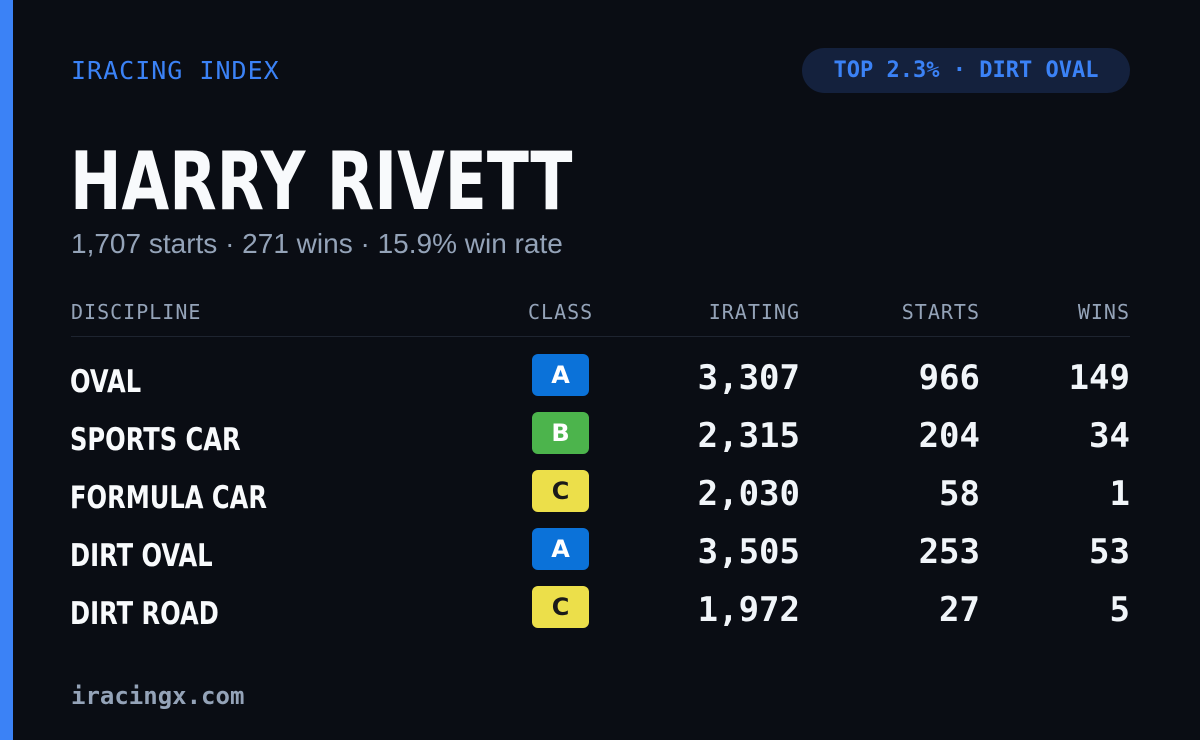 Image resolution: width=1200 pixels, height=740 pixels. I want to click on discipline-name: SPORTS CAR, so click(155, 440).